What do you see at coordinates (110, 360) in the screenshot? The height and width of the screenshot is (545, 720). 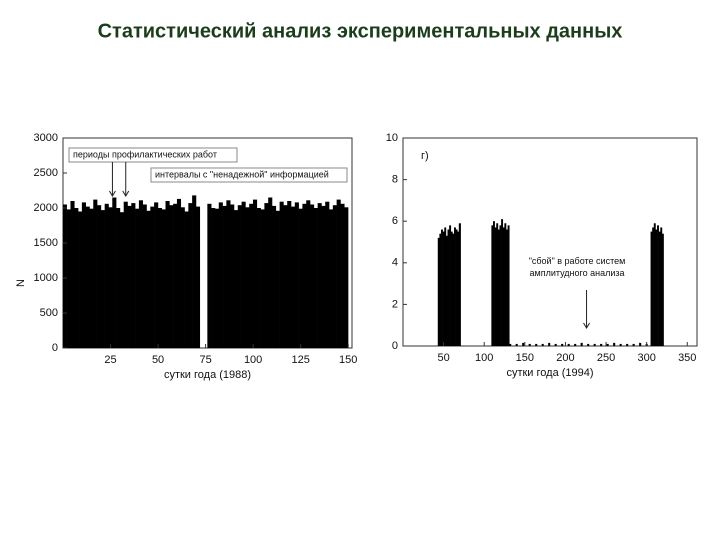 I see `x-tick-label: 25` at bounding box center [110, 360].